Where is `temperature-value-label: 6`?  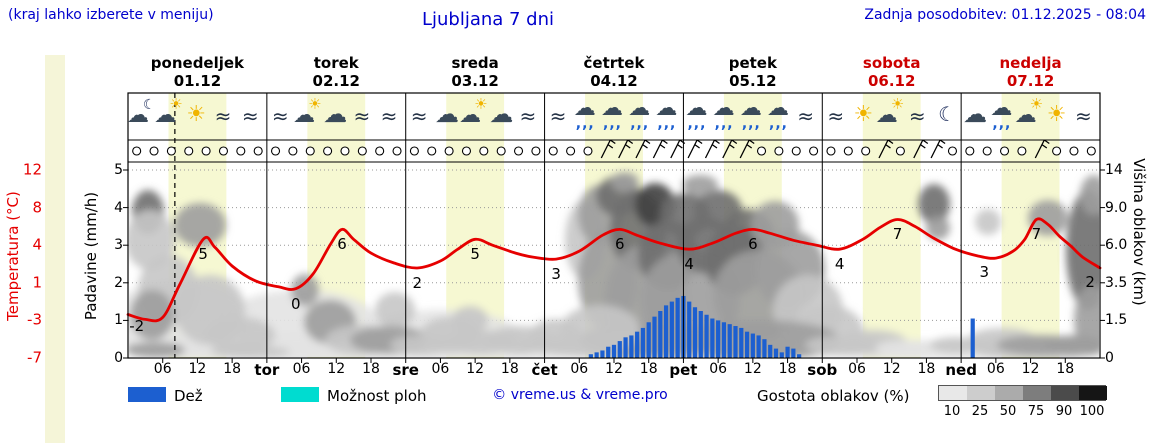 temperature-value-label: 6 is located at coordinates (620, 244).